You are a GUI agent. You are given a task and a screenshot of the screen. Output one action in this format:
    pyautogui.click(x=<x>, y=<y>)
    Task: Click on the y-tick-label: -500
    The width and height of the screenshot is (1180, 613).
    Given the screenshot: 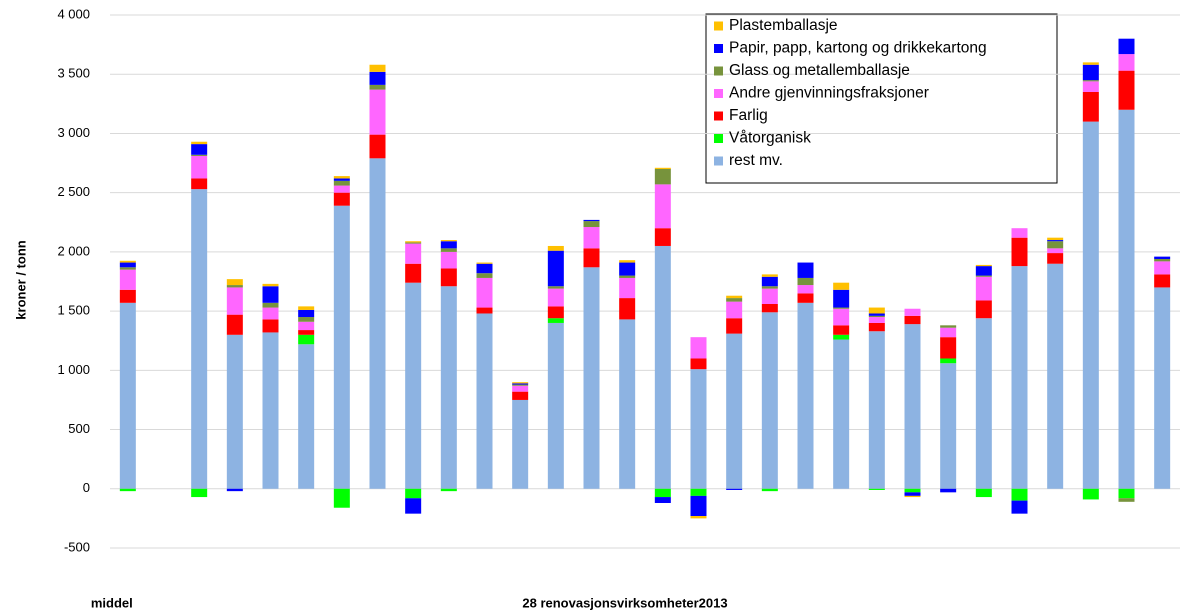 What is the action you would take?
    pyautogui.click(x=77, y=546)
    